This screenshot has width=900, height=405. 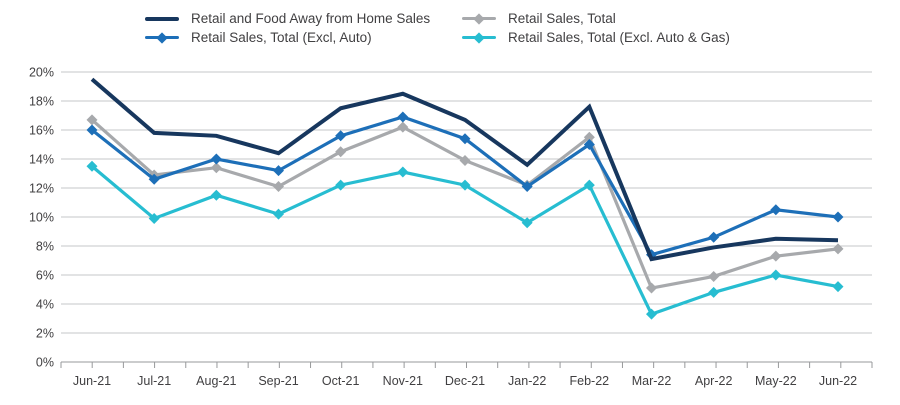 I want to click on svg-text: Nov-21, so click(x=403, y=381).